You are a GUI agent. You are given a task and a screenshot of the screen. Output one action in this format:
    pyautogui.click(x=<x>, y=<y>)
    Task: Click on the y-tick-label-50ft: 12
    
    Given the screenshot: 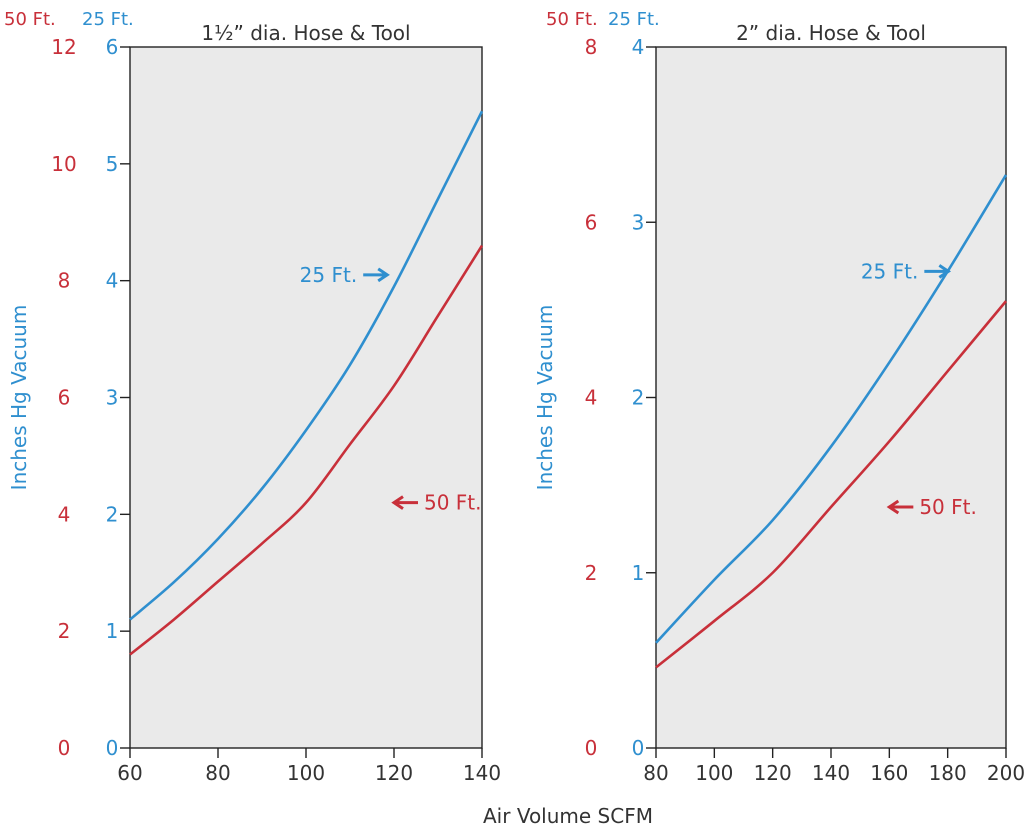 What is the action you would take?
    pyautogui.click(x=63, y=47)
    